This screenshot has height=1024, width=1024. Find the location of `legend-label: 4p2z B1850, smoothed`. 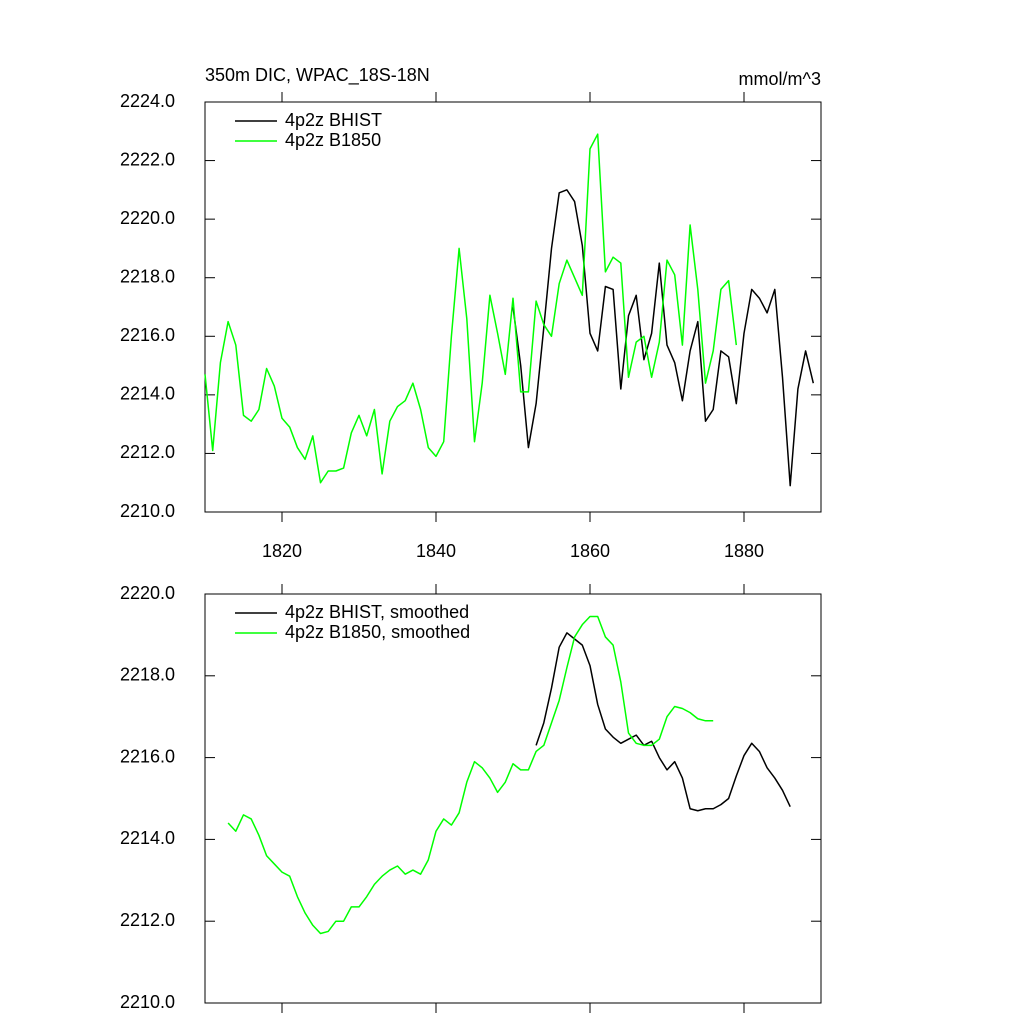

legend-label: 4p2z B1850, smoothed is located at coordinates (377, 632).